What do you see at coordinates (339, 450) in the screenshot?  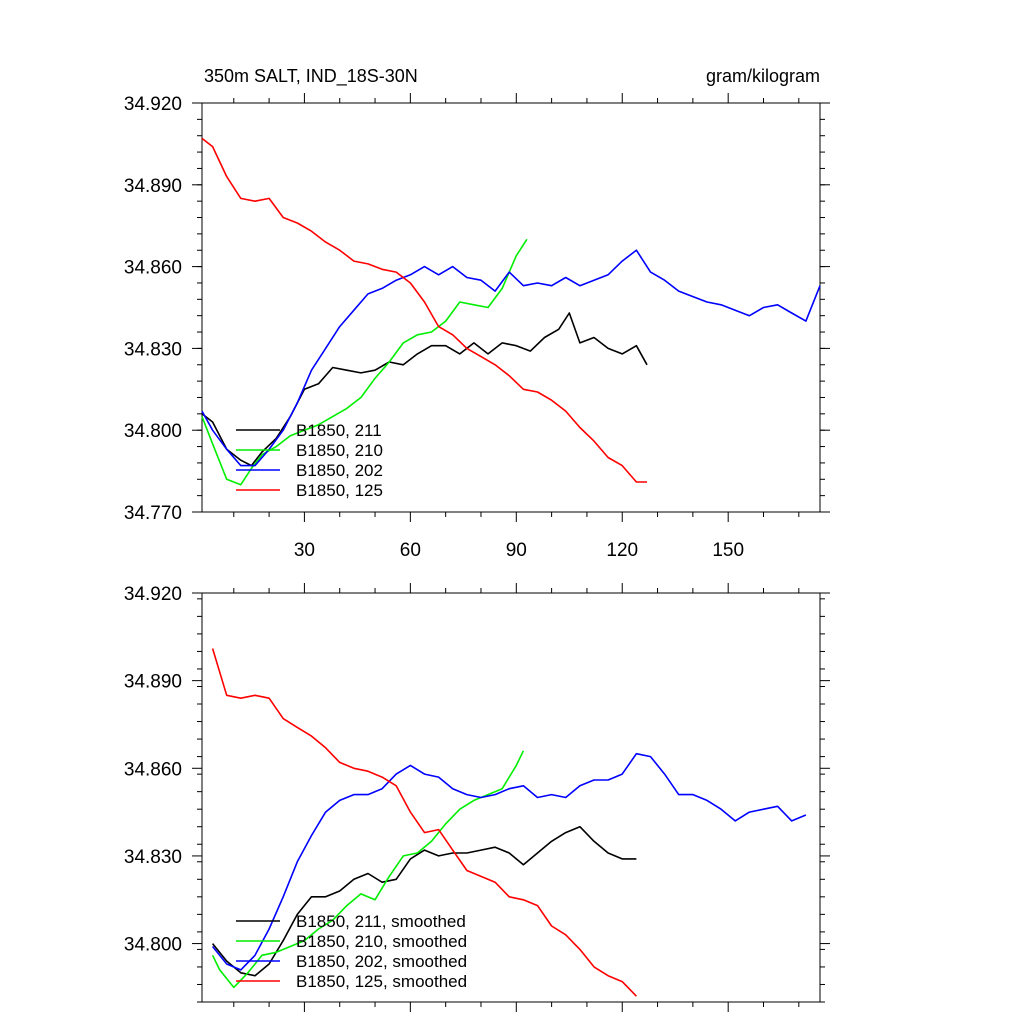 I see `legend-label: B1850, 210` at bounding box center [339, 450].